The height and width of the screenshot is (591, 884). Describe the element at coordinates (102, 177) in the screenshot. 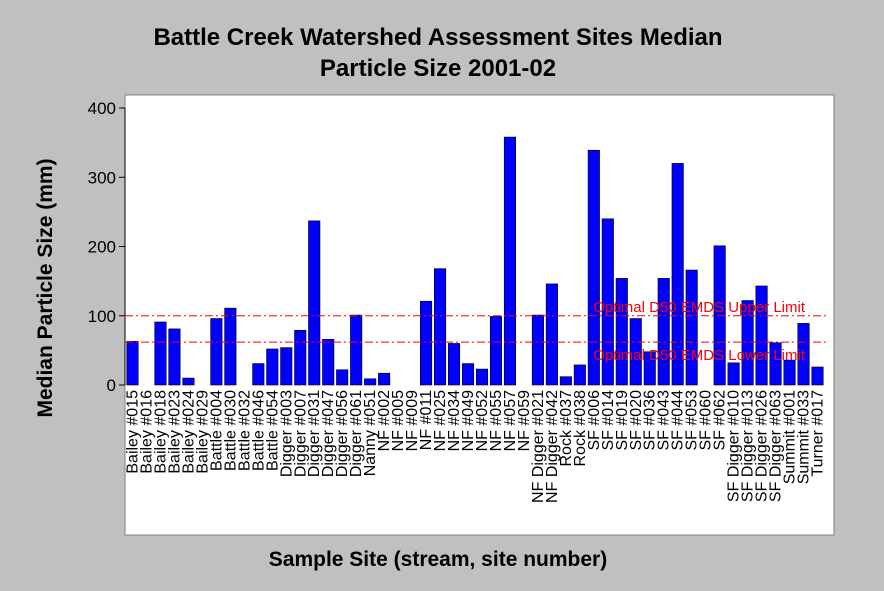

I see `y-tick-label: 300` at that location.